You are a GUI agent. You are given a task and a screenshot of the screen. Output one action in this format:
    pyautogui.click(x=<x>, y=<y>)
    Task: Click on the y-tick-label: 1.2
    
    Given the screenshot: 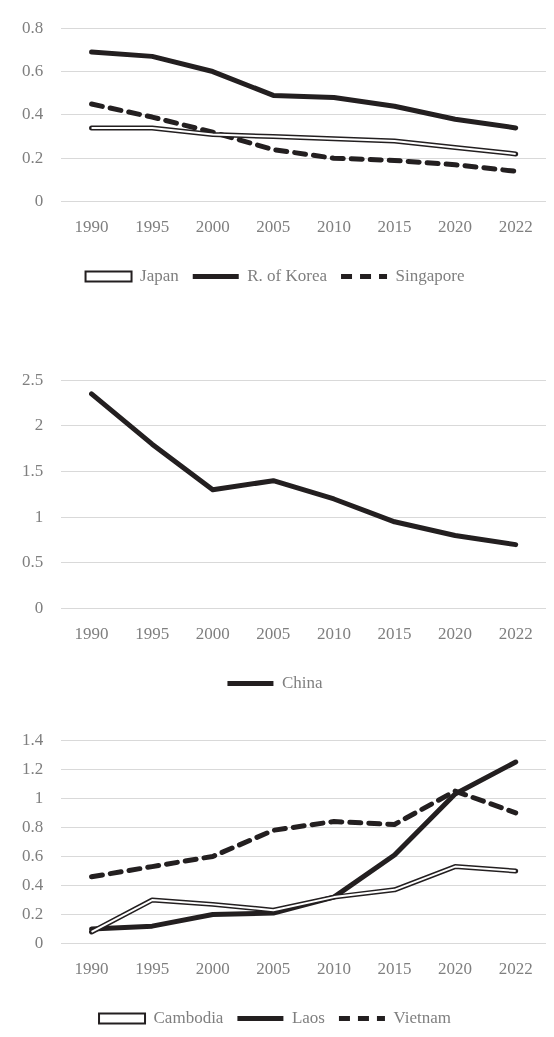 What is the action you would take?
    pyautogui.click(x=33, y=768)
    